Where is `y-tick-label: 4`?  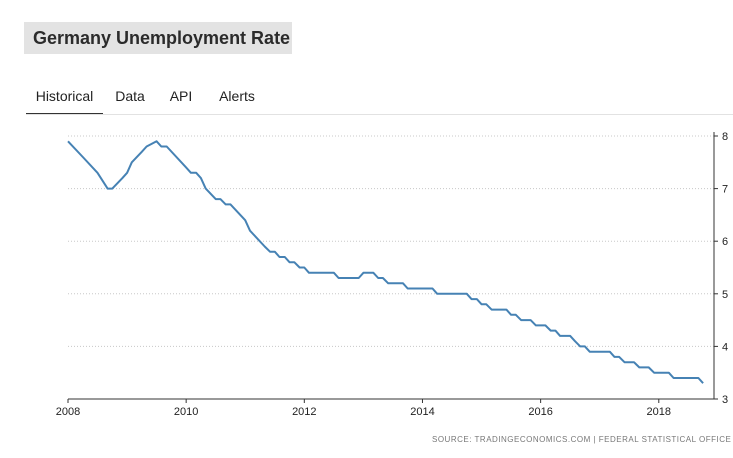 y-tick-label: 4 is located at coordinates (725, 347).